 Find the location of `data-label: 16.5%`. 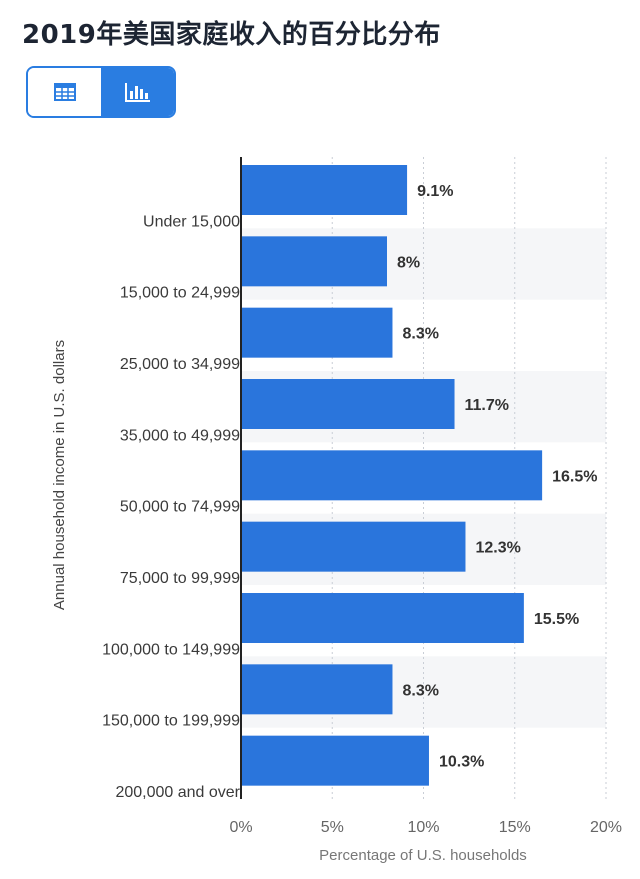

data-label: 16.5% is located at coordinates (574, 476).